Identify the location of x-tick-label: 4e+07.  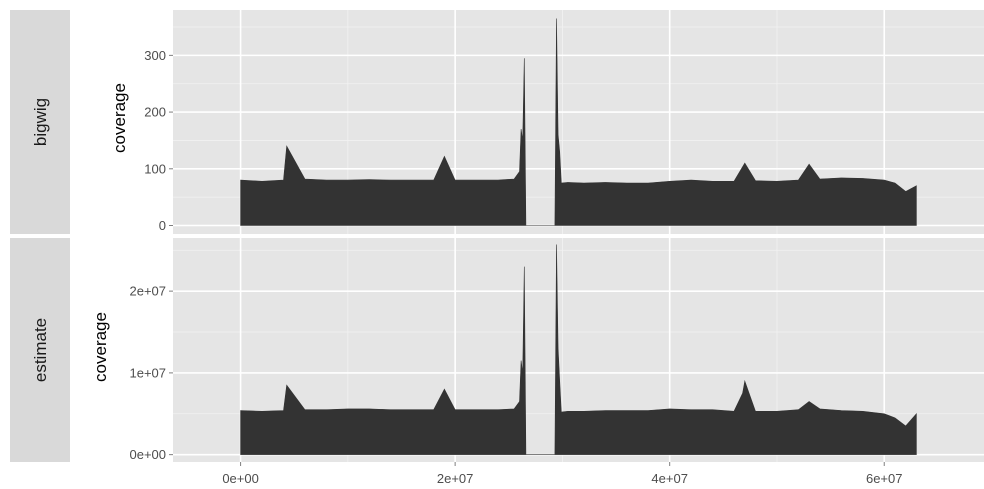
(669, 478).